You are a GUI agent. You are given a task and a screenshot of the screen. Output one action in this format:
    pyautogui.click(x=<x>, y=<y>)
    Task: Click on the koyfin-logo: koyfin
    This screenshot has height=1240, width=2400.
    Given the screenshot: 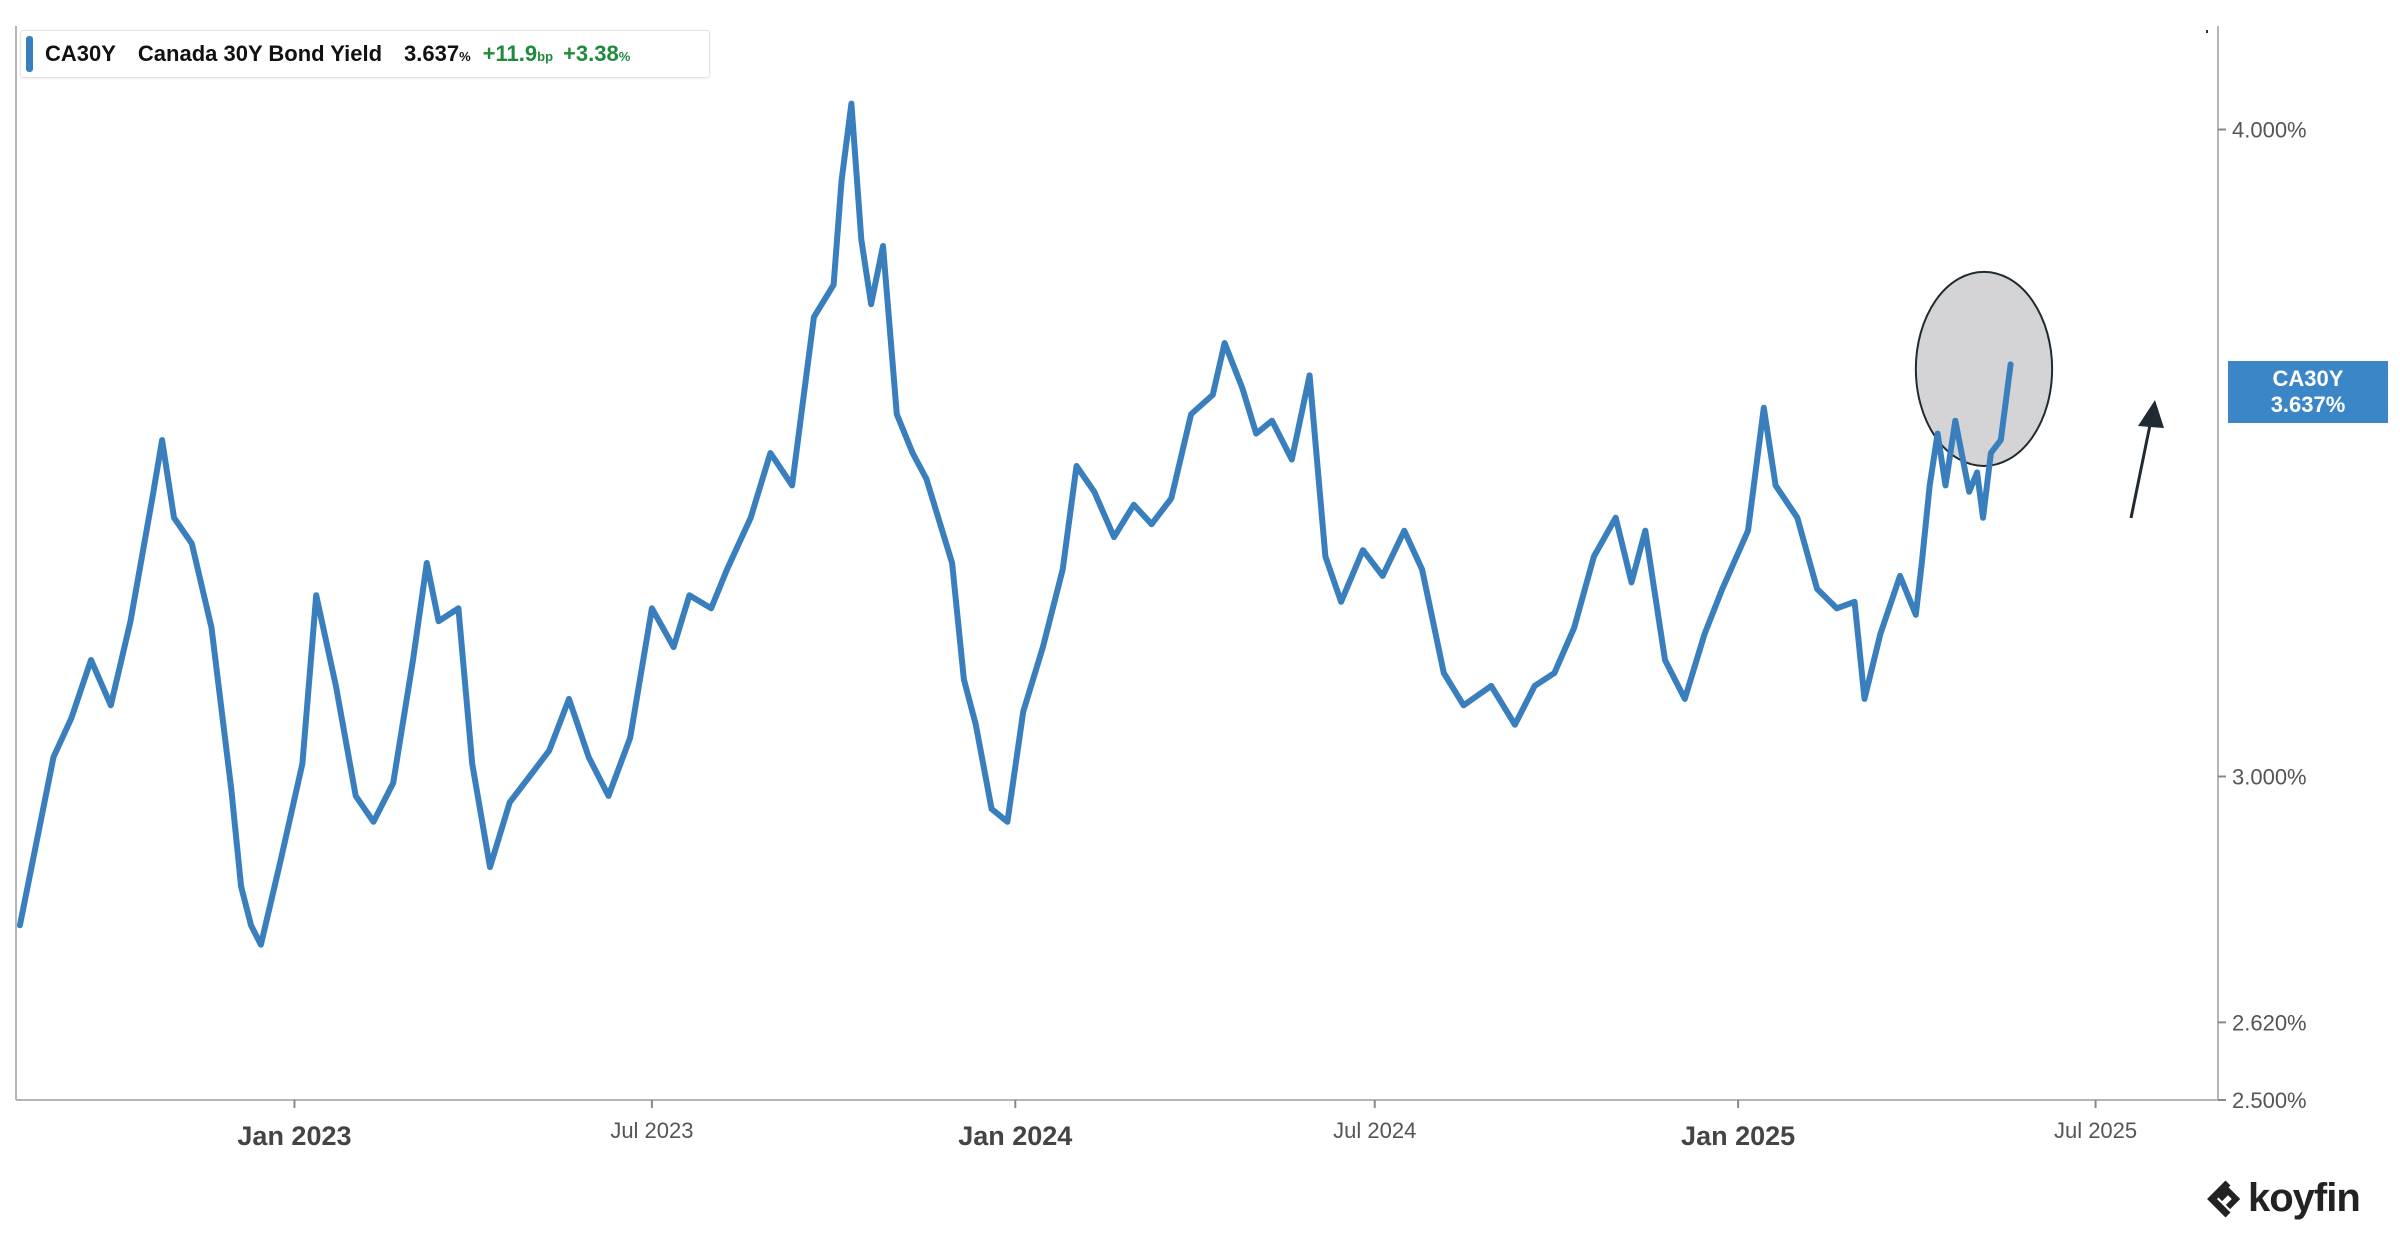 What is the action you would take?
    pyautogui.click(x=2283, y=1198)
    